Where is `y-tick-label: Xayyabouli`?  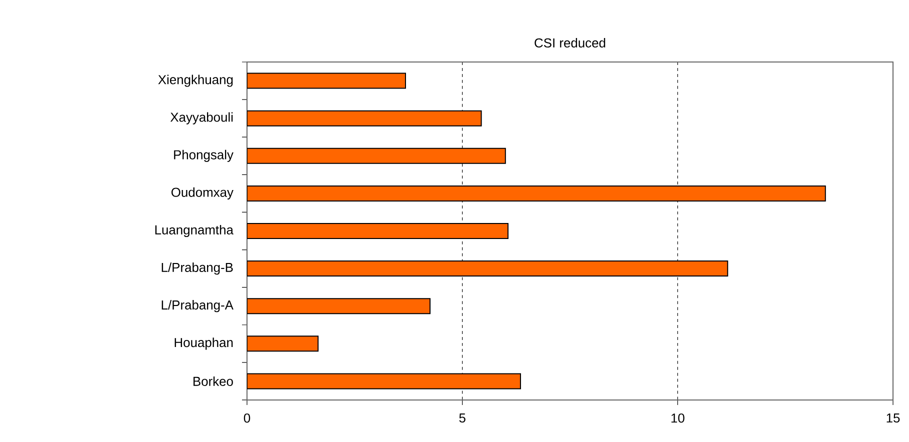 y-tick-label: Xayyabouli is located at coordinates (201, 118).